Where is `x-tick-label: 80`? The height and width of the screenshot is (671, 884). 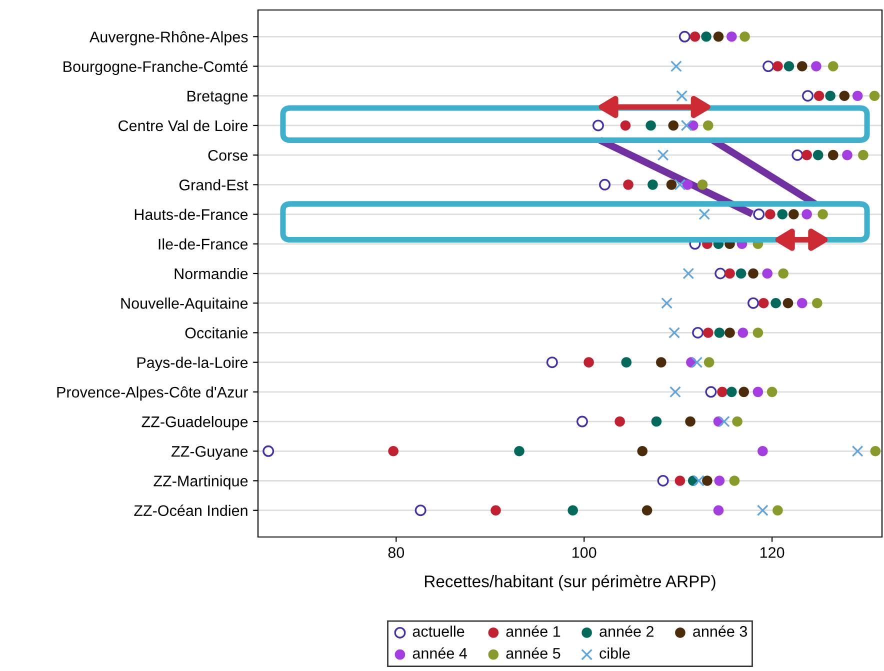
x-tick-label: 80 is located at coordinates (396, 552).